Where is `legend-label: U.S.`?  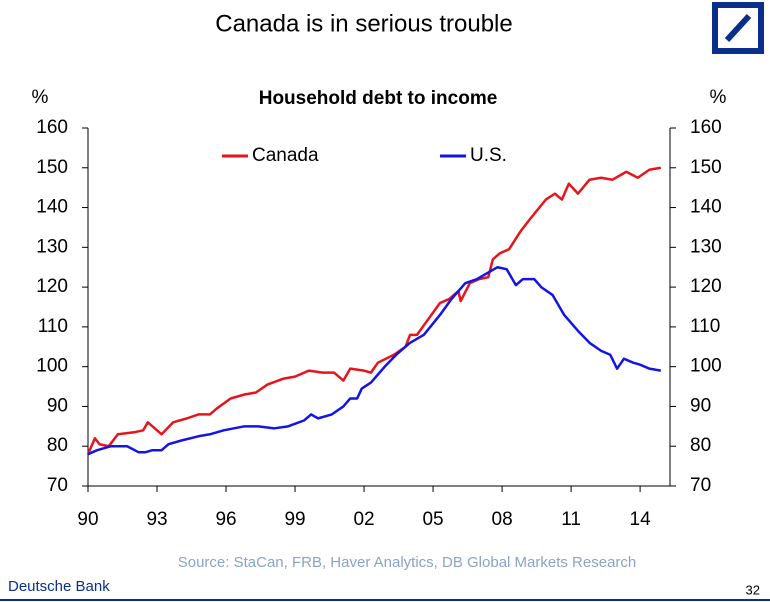
legend-label: U.S. is located at coordinates (488, 155).